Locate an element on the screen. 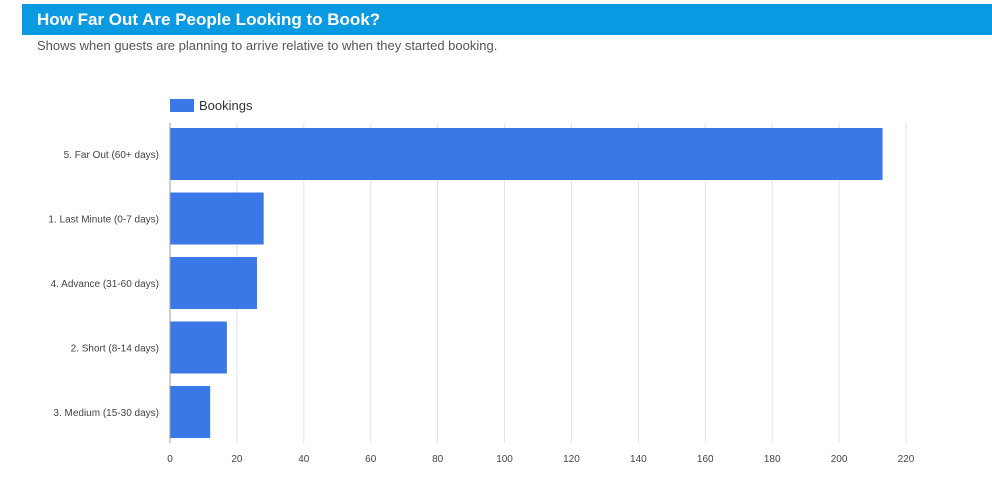  x-tick-label: 100 is located at coordinates (504, 459).